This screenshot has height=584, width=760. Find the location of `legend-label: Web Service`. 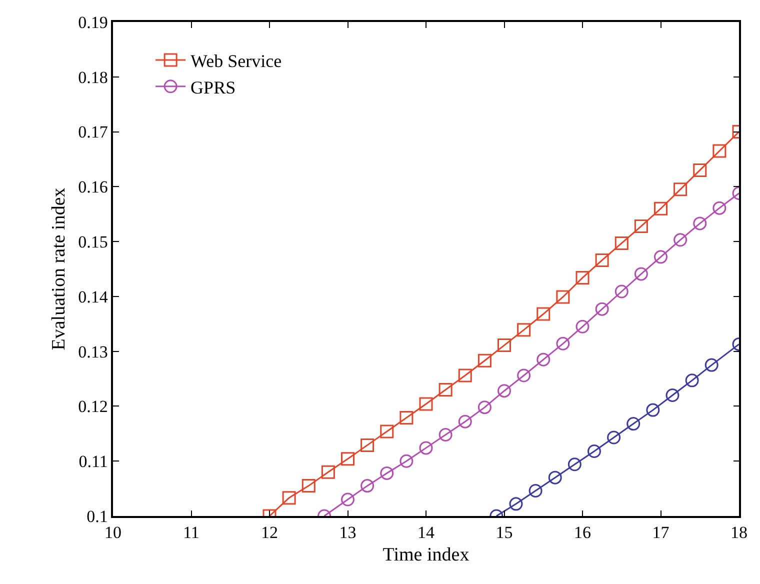

legend-label: Web Service is located at coordinates (236, 60).